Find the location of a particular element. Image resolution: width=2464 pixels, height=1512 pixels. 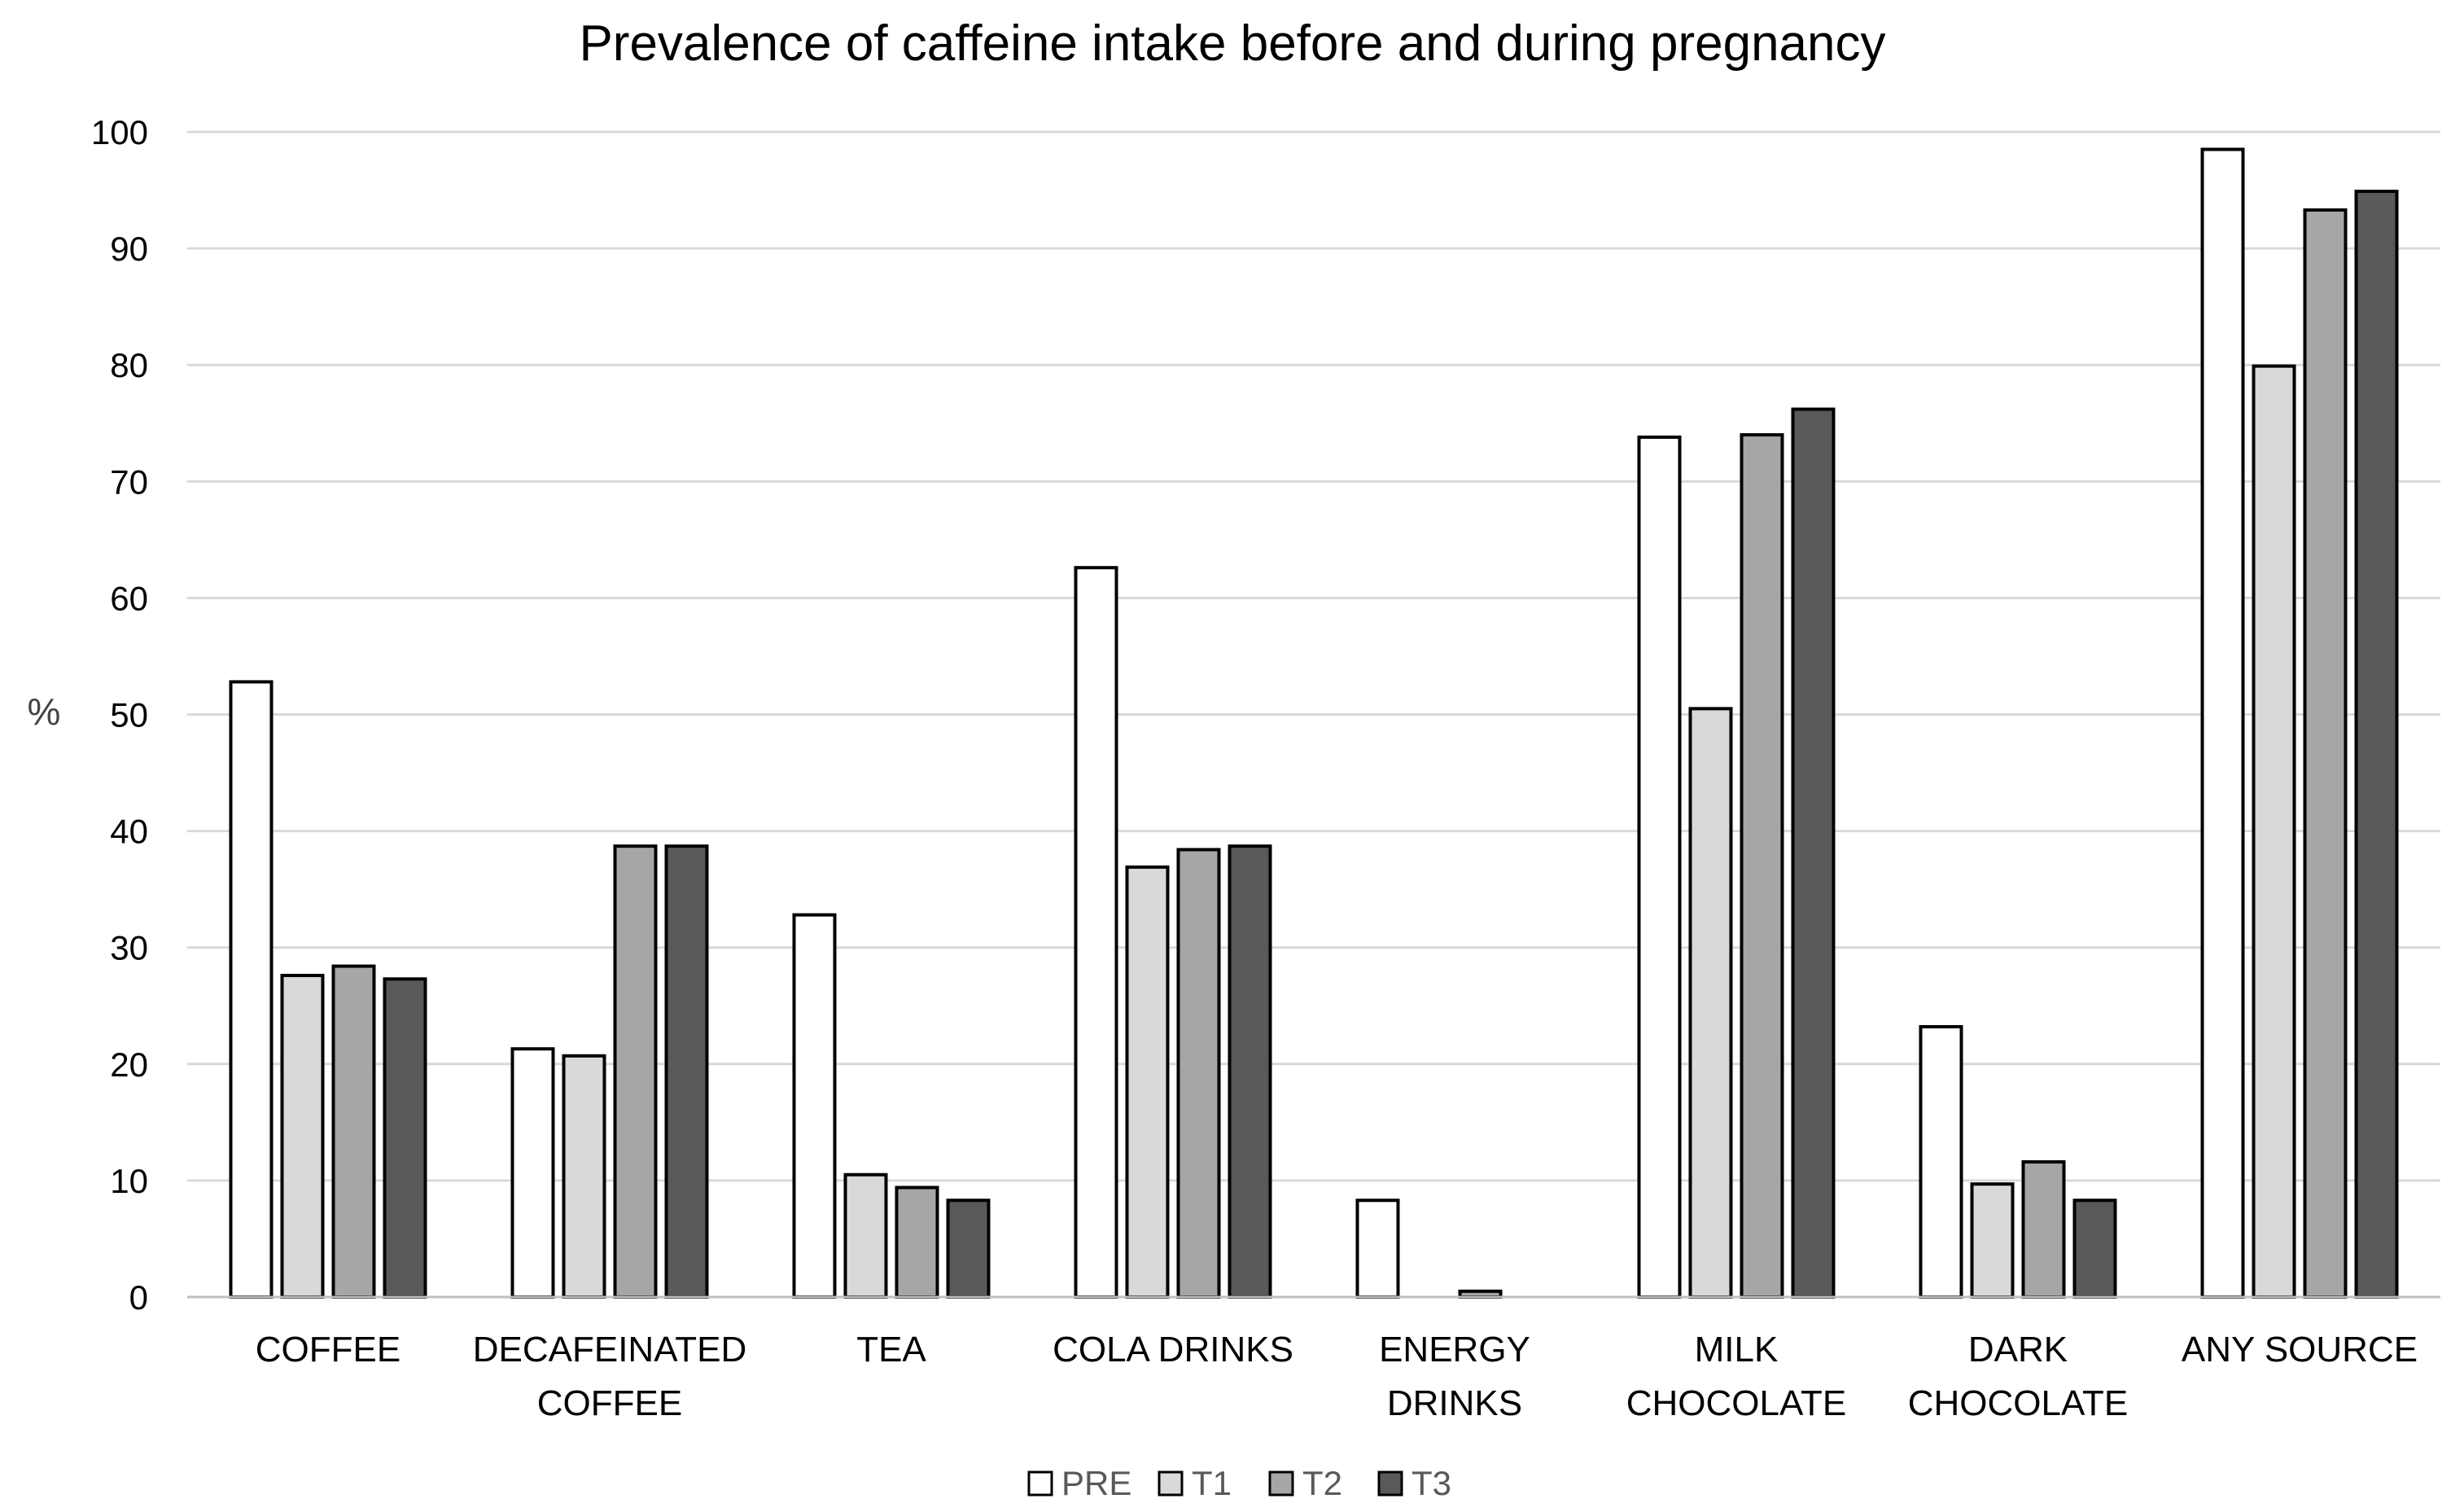

y-tick-label: 0 is located at coordinates (138, 1297).